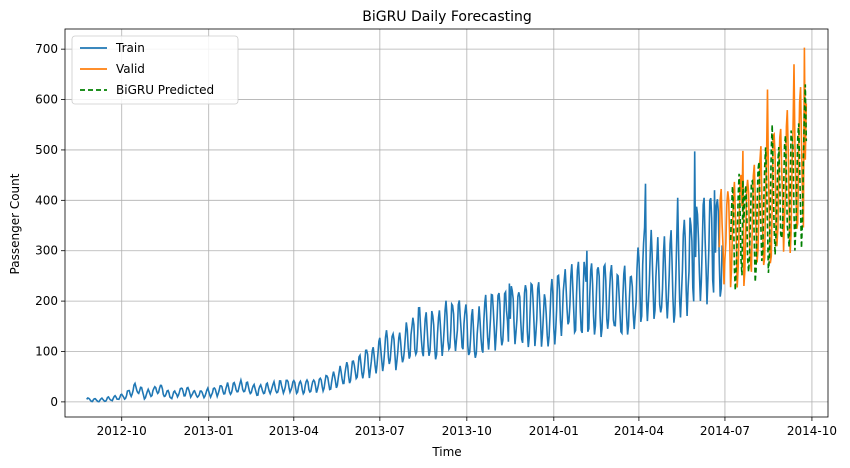  I want to click on legend-box, so click(155, 70).